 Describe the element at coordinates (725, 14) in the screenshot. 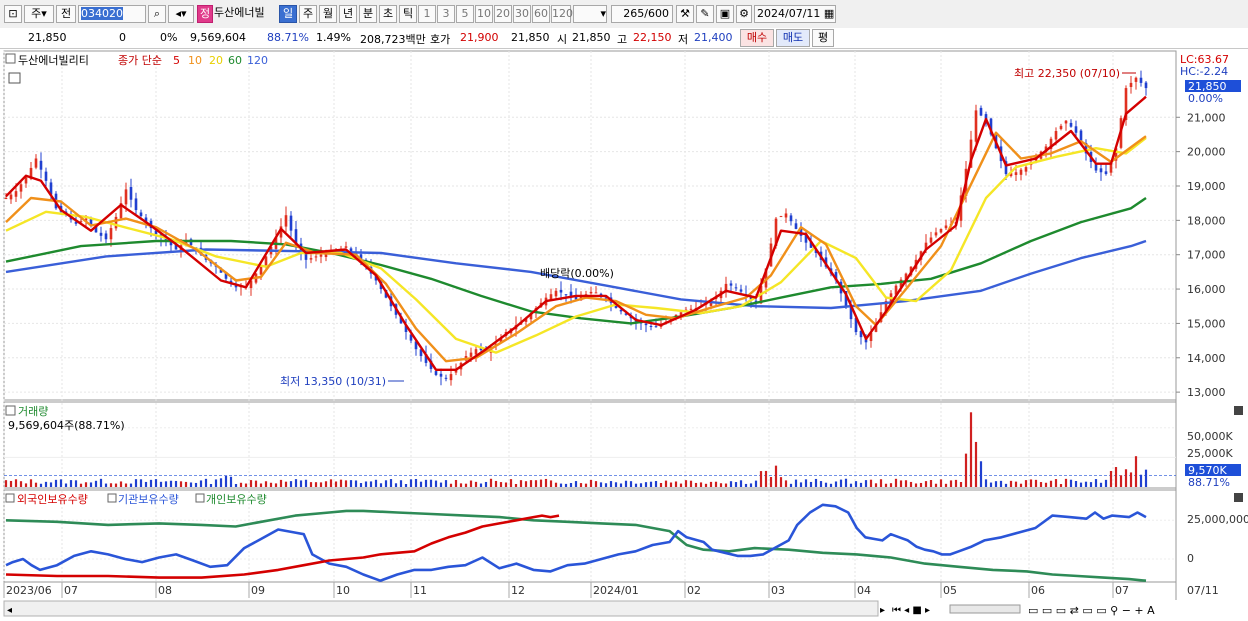

I see `save-icon: ▣` at that location.